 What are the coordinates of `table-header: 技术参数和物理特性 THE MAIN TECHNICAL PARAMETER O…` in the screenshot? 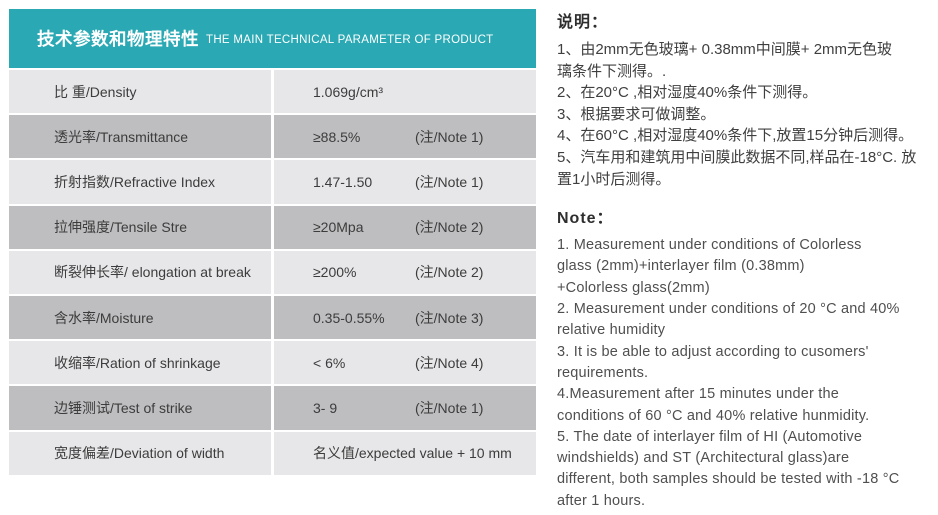 It's located at (272, 38).